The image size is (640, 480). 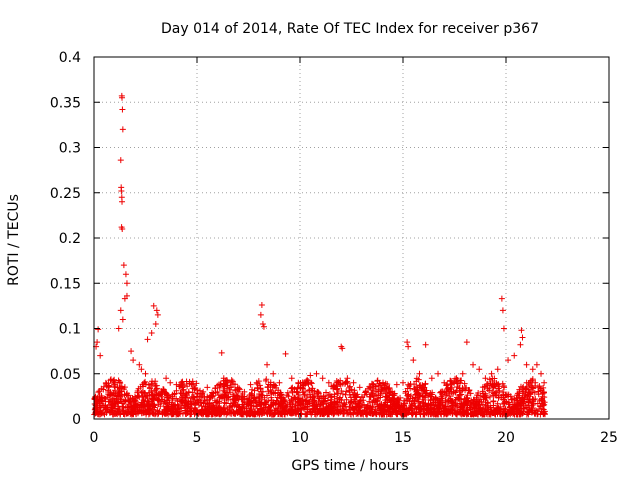 I want to click on y-tick-label: 0, so click(x=76, y=420).